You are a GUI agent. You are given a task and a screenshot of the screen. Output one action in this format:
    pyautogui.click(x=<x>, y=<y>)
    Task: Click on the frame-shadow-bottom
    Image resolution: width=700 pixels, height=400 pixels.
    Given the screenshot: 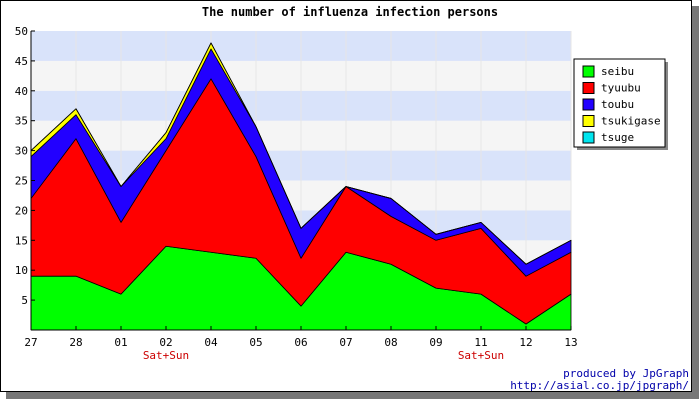 What is the action you would take?
    pyautogui.click(x=352, y=395)
    